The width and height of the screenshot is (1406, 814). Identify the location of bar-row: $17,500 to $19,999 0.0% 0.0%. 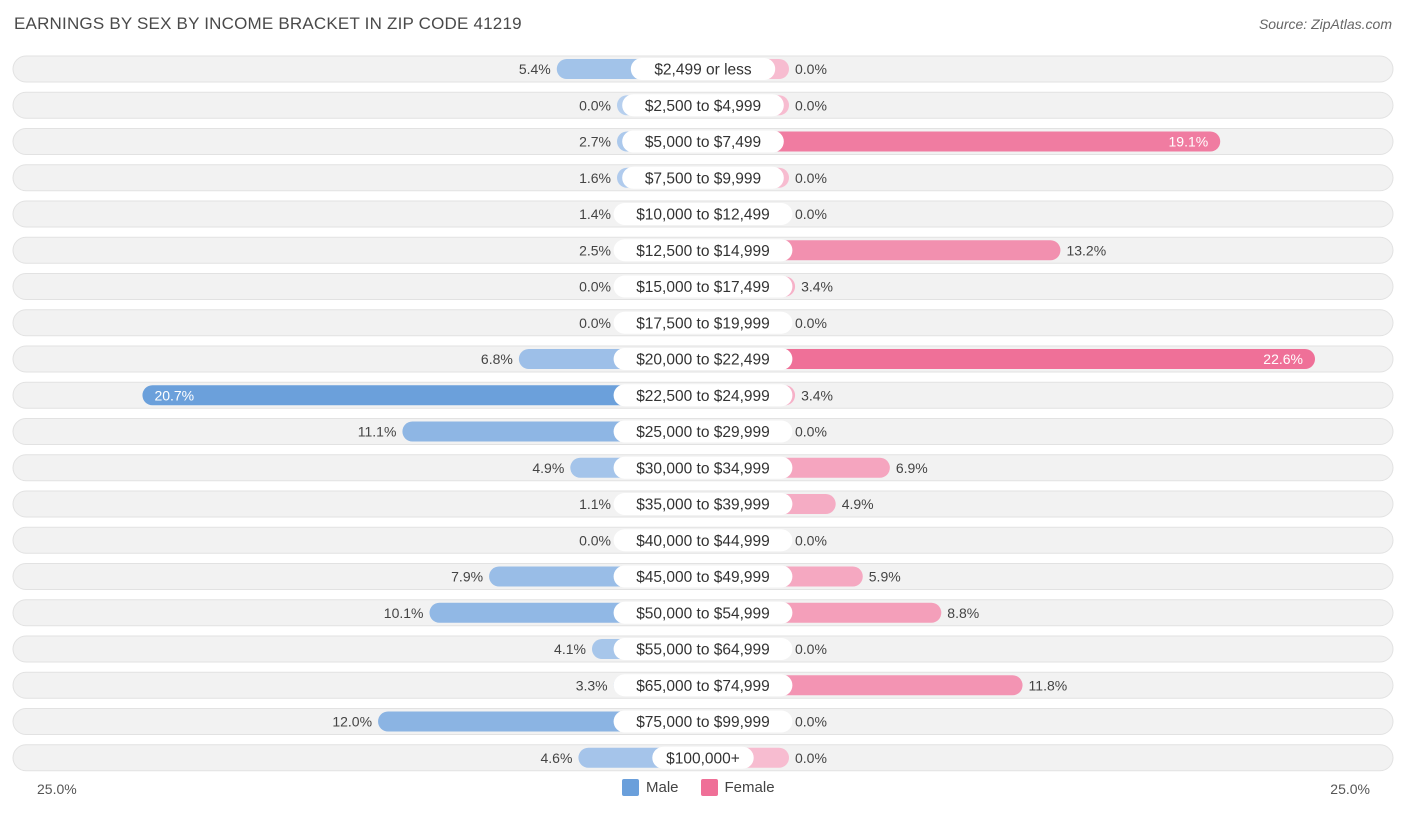
(703, 323).